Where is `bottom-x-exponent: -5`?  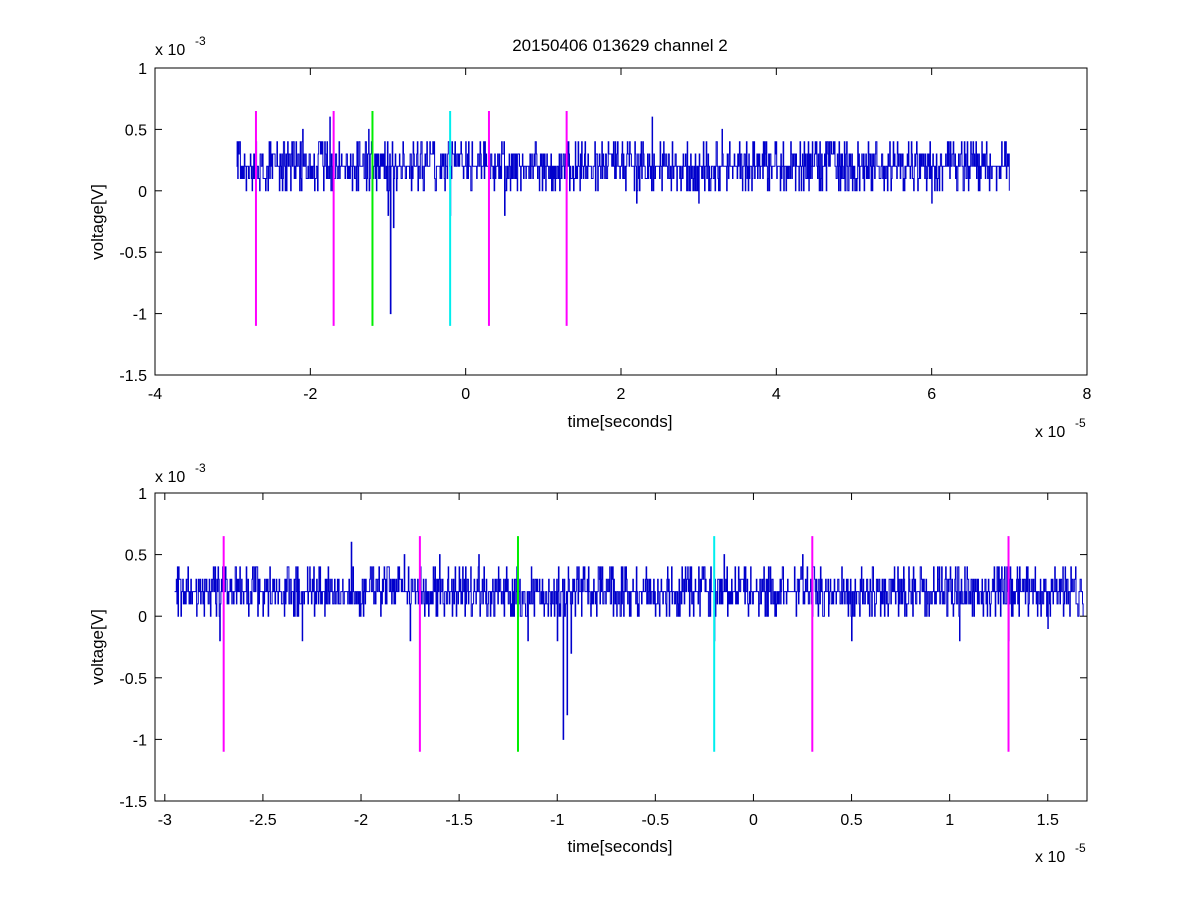 bottom-x-exponent: -5 is located at coordinates (1080, 848).